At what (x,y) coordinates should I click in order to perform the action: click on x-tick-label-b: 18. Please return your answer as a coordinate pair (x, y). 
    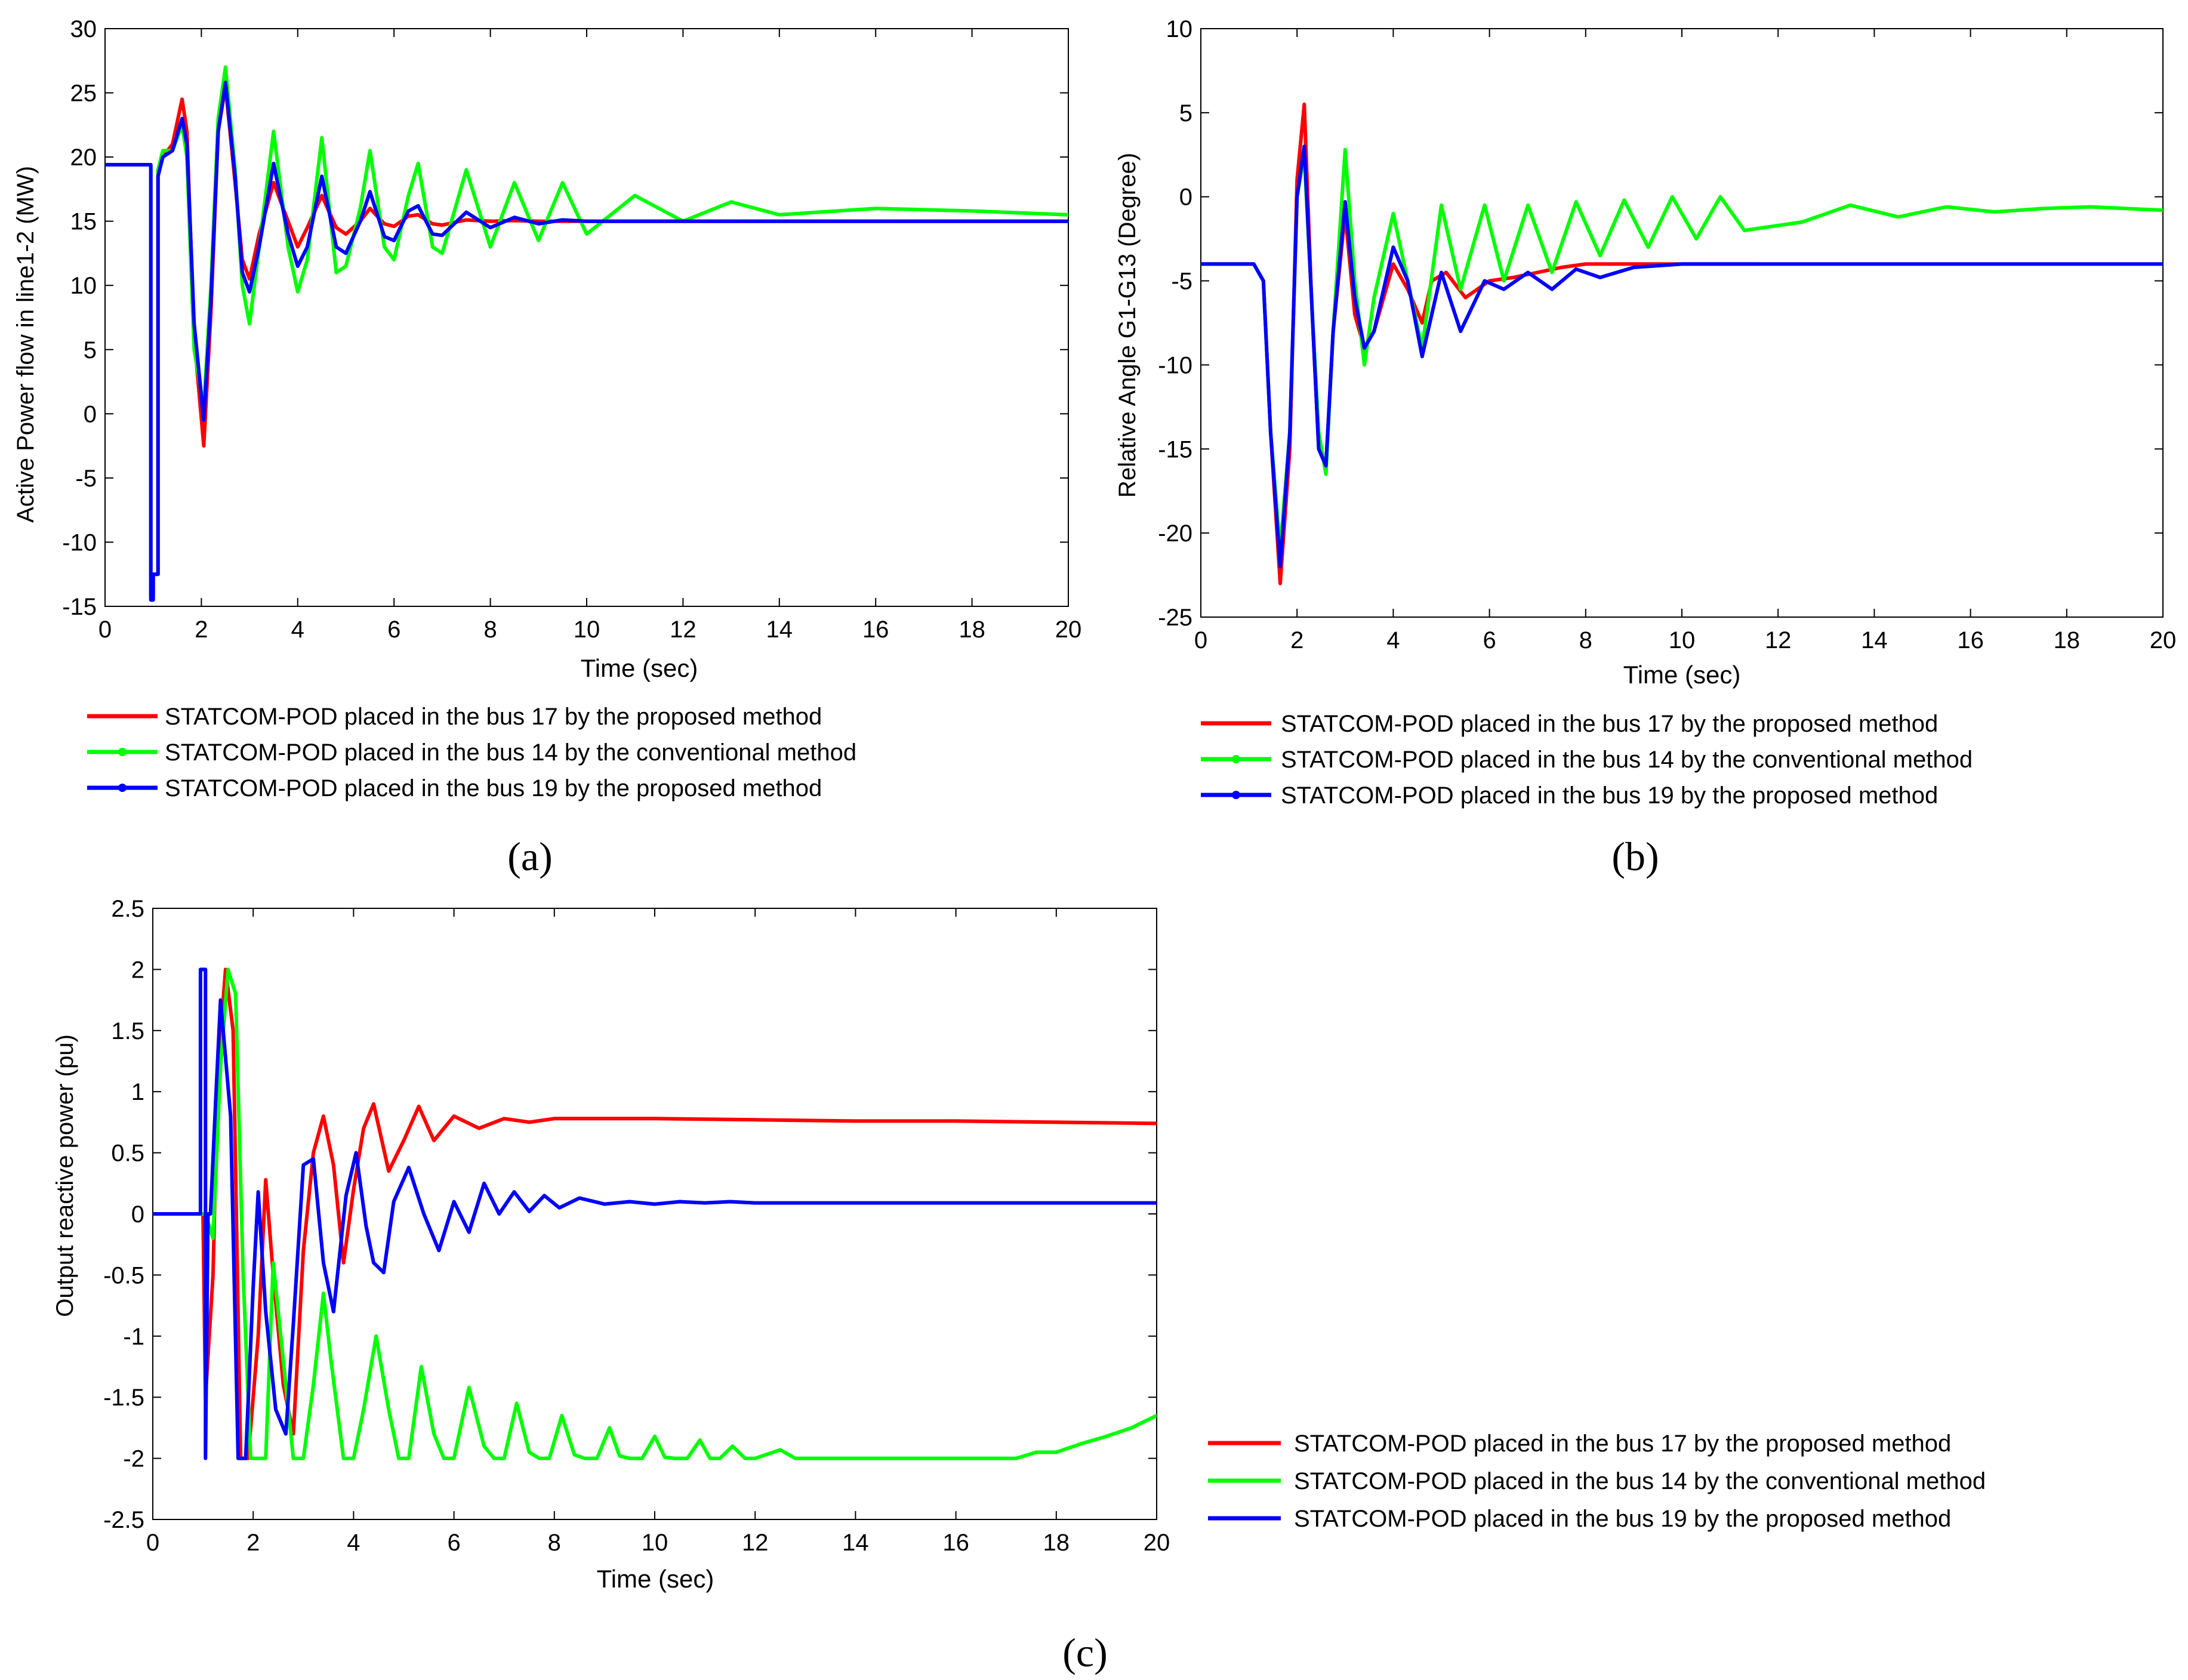
    Looking at the image, I should click on (2068, 640).